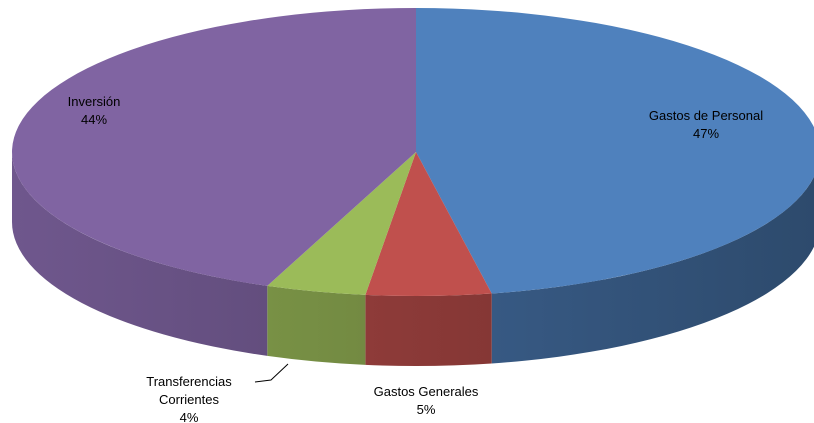 This screenshot has width=814, height=423. What do you see at coordinates (94, 101) in the screenshot?
I see `data-label-inversion-name: Inversión` at bounding box center [94, 101].